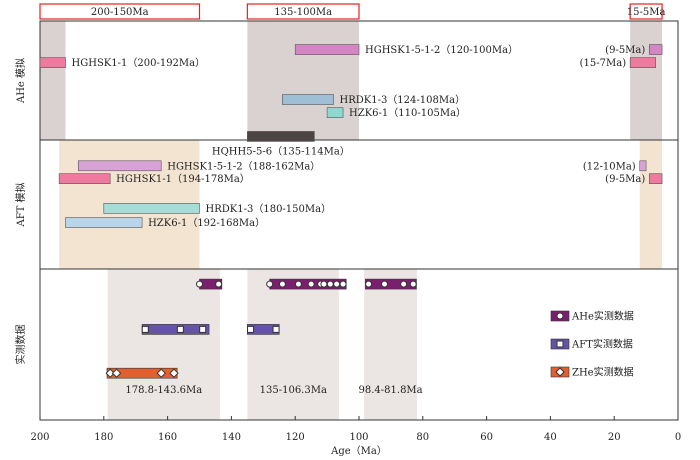 This screenshot has width=700, height=460. I want to click on model-label: HZK6-1（192-168Ma）, so click(206, 223).